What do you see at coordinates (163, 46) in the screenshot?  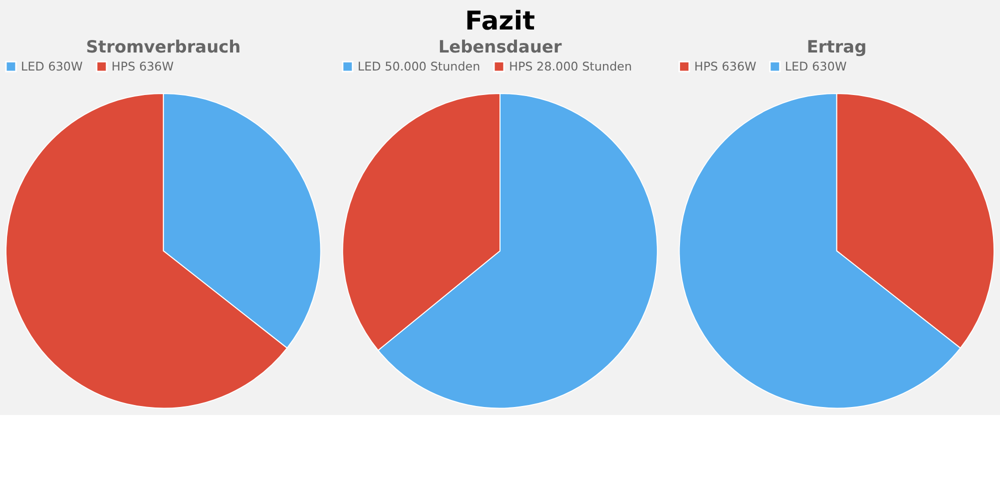 I see `chart-title: Stromverbrauch` at bounding box center [163, 46].